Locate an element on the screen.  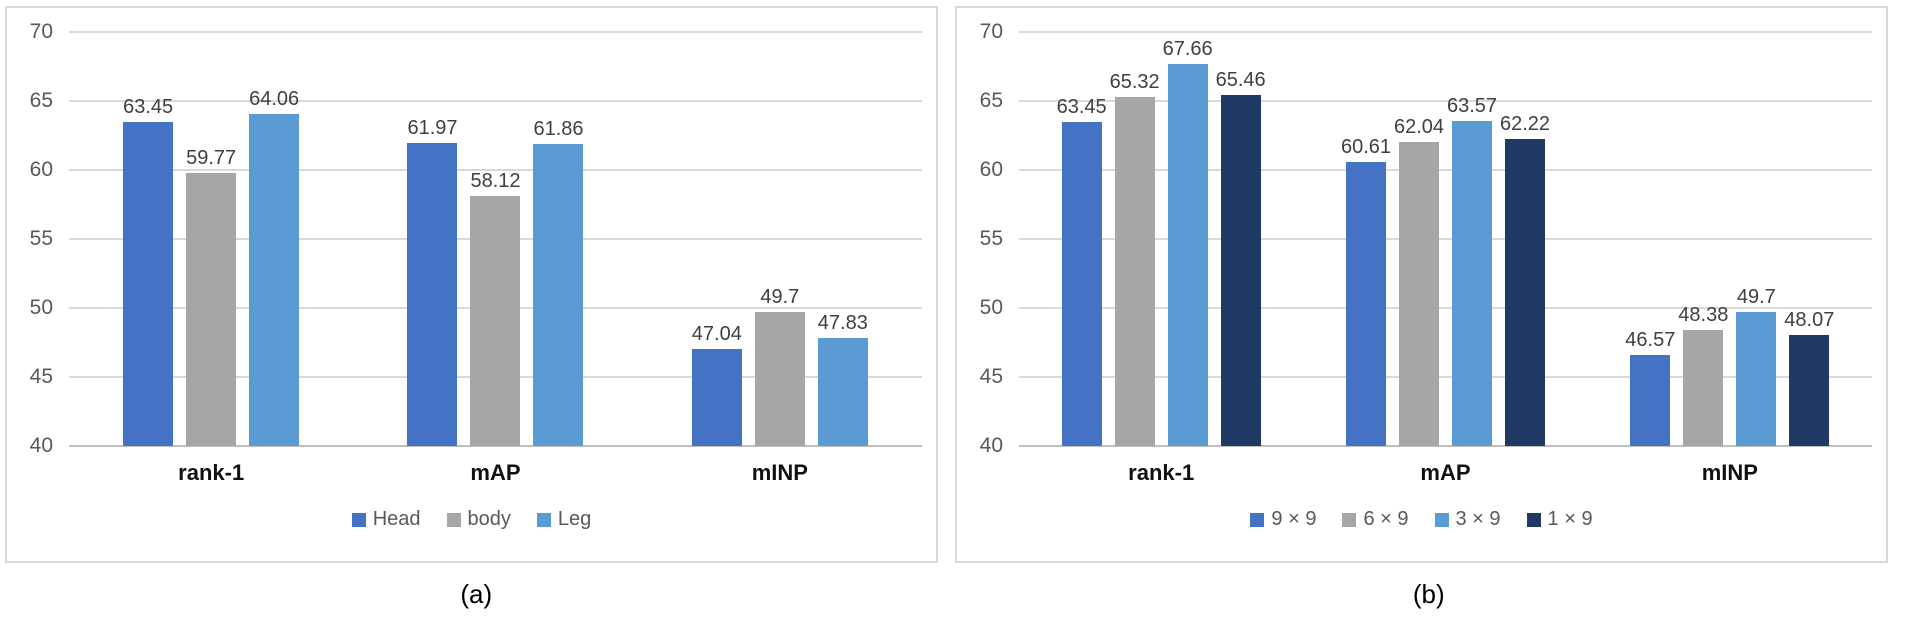
category-label: mINP is located at coordinates (1729, 472).